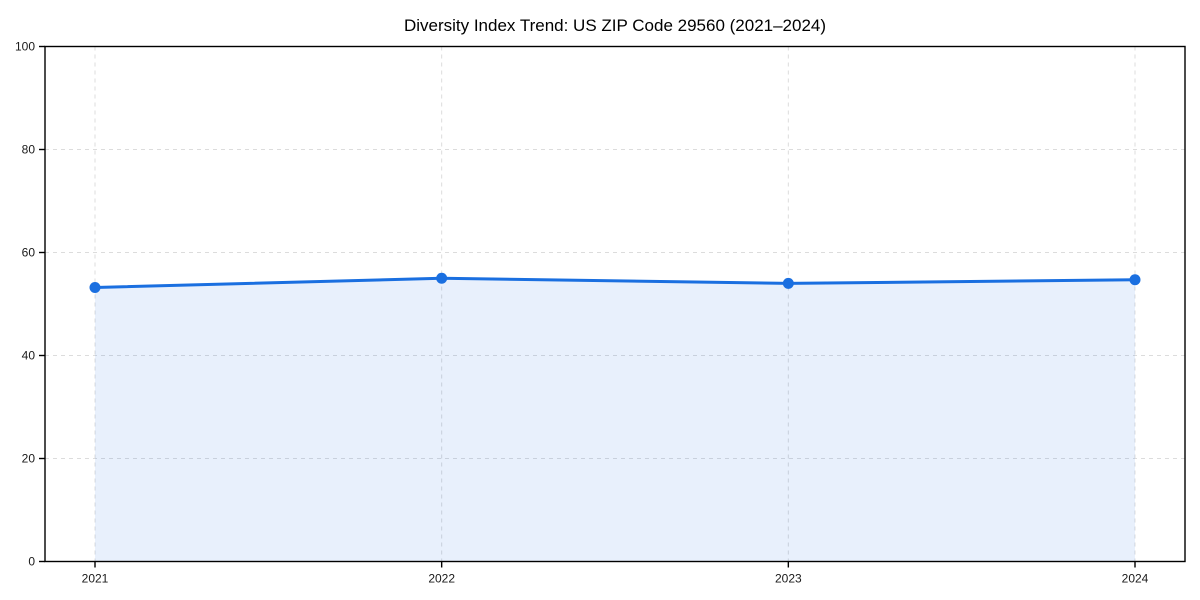 The image size is (1200, 600). I want to click on x-tick-label: 2023, so click(788, 579).